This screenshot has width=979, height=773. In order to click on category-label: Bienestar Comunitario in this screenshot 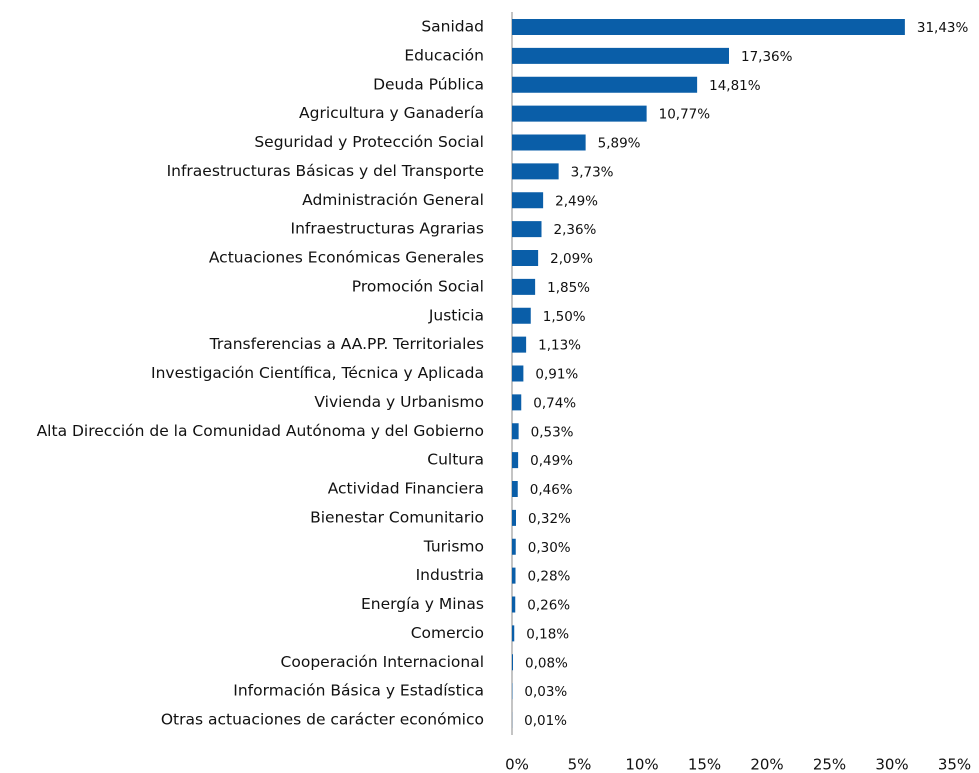, I will do `click(397, 517)`.